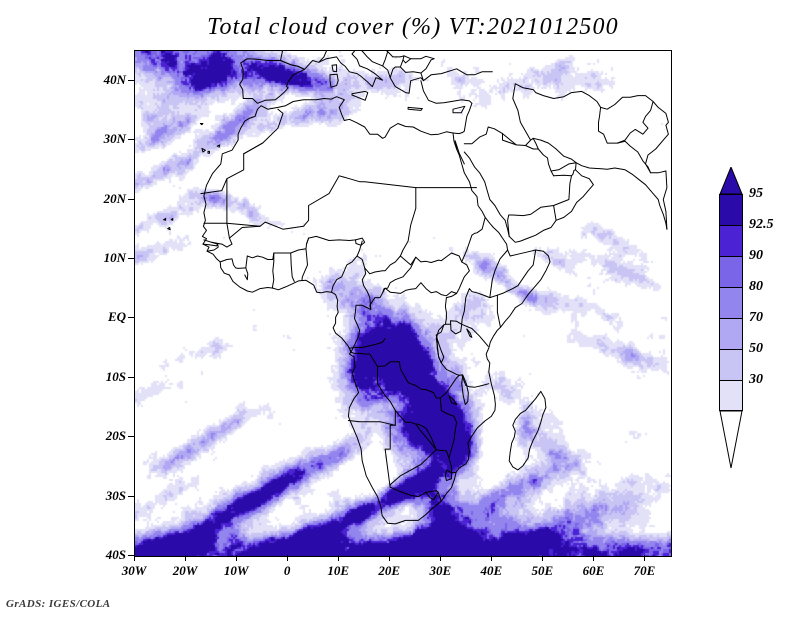 The height and width of the screenshot is (618, 800). I want to click on colorbar-tick-label: 80, so click(756, 286).